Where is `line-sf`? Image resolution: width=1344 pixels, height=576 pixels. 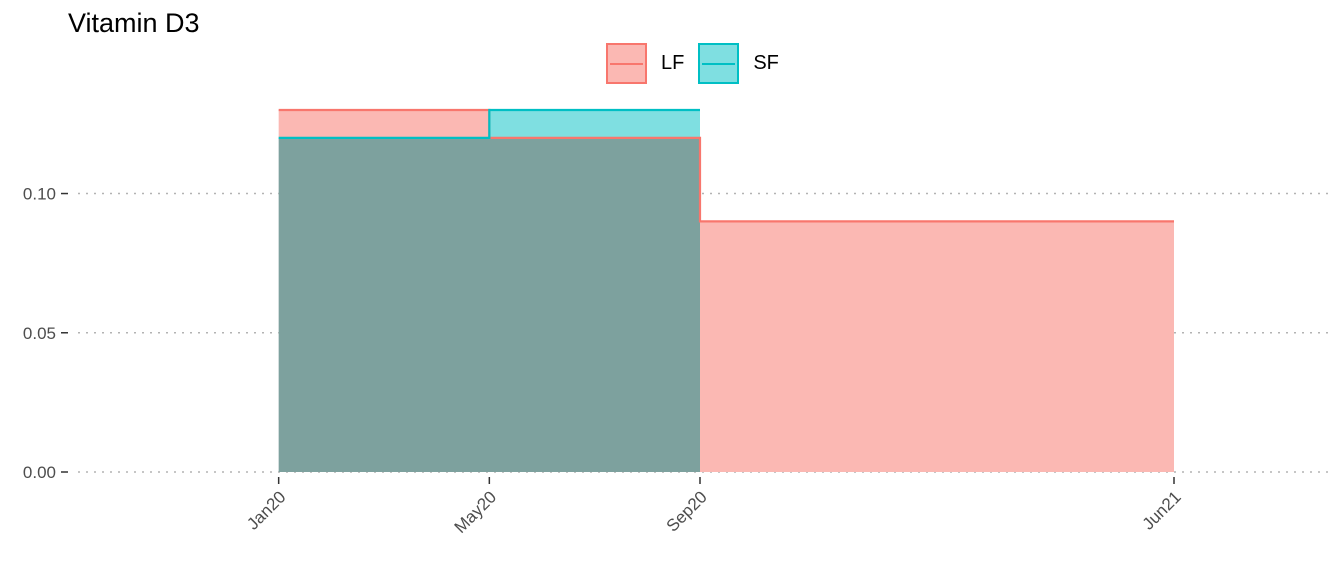
line-sf is located at coordinates (489, 123).